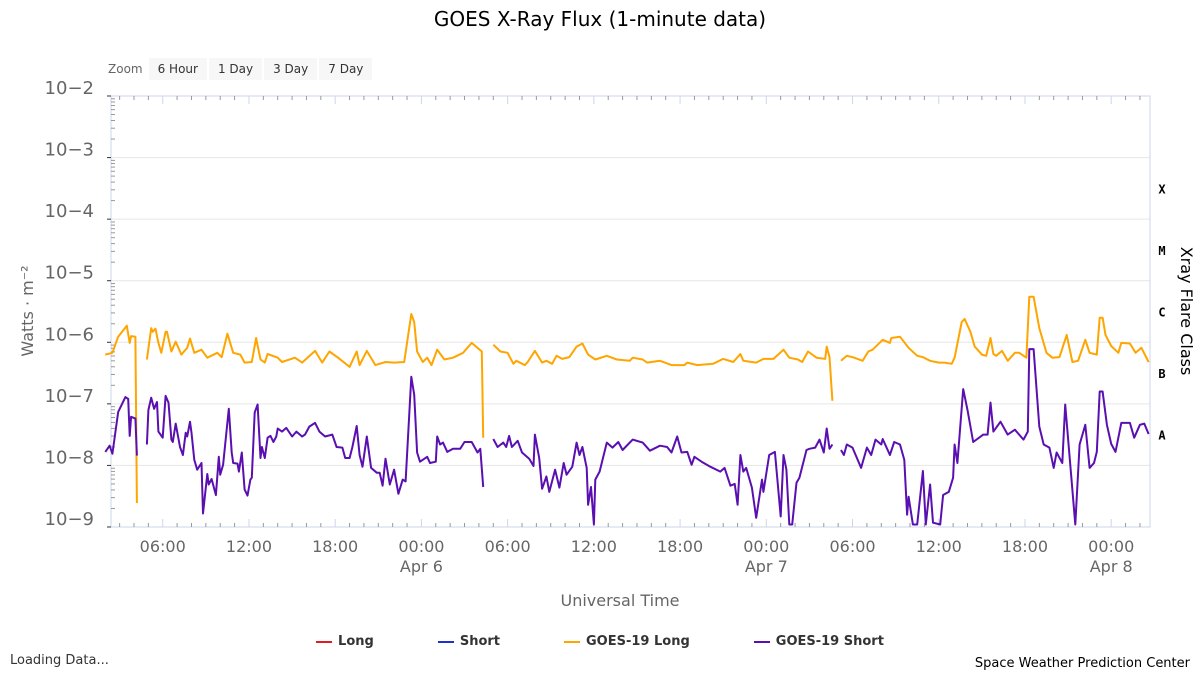 The height and width of the screenshot is (675, 1200). Describe the element at coordinates (177, 69) in the screenshot. I see `zoom-6-hour-button: 6 Hour` at that location.